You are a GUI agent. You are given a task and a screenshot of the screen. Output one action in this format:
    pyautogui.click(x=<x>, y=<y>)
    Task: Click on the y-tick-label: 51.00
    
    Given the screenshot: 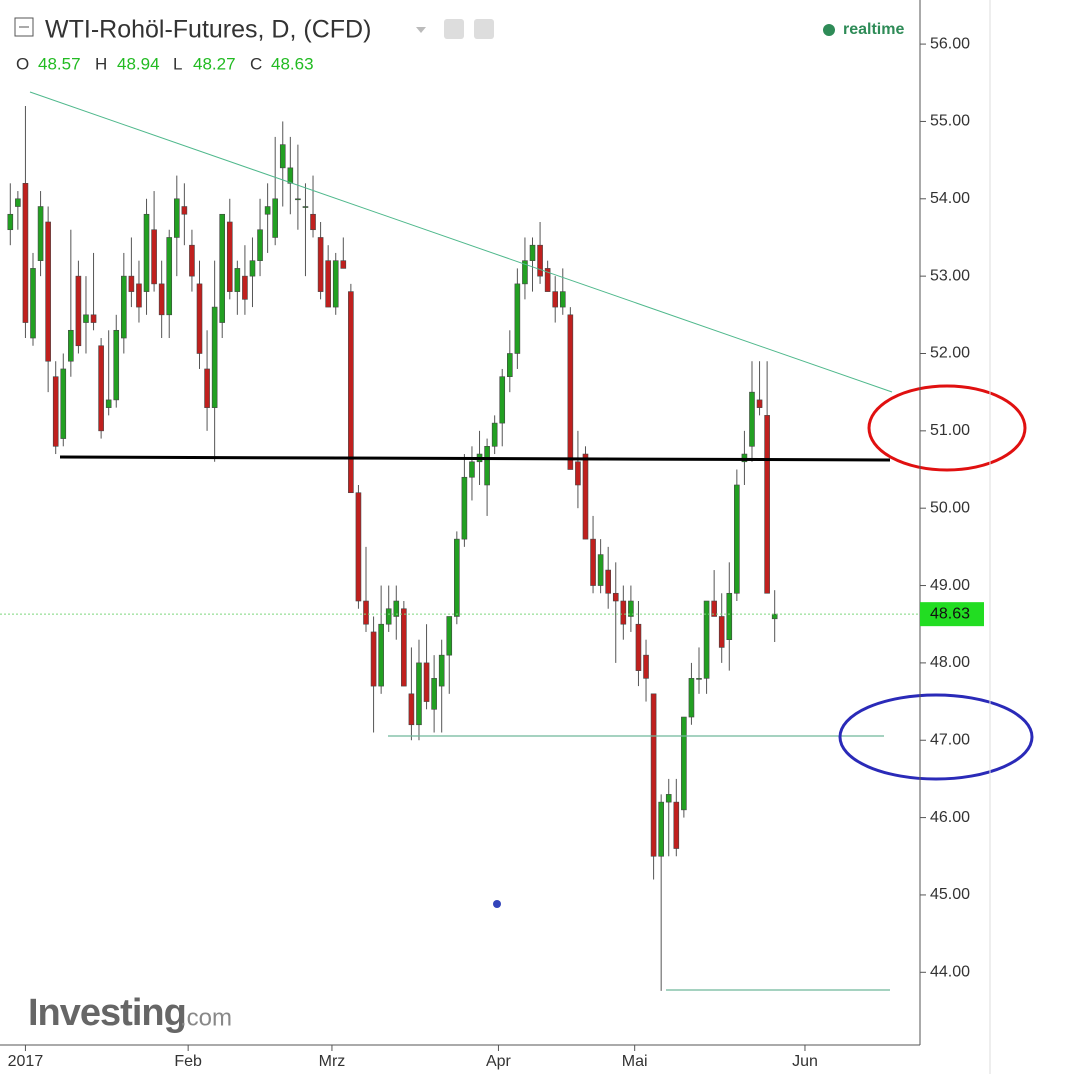 What is the action you would take?
    pyautogui.click(x=950, y=430)
    